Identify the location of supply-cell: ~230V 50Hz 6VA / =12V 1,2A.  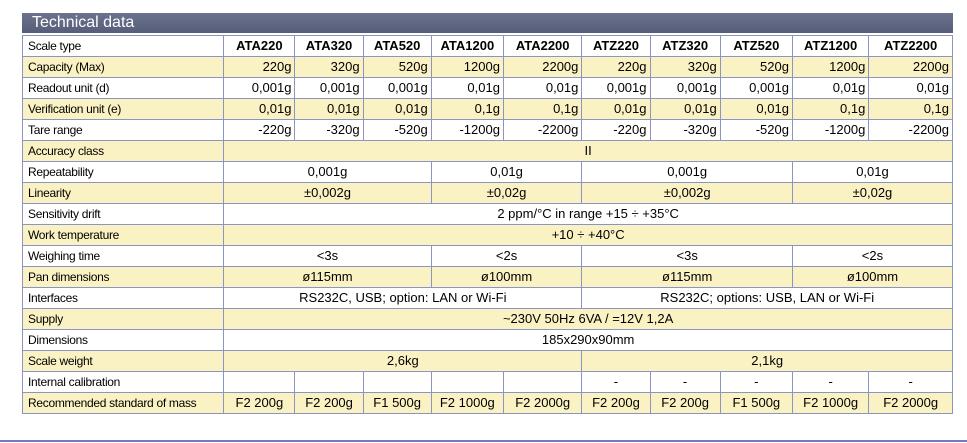
(588, 319).